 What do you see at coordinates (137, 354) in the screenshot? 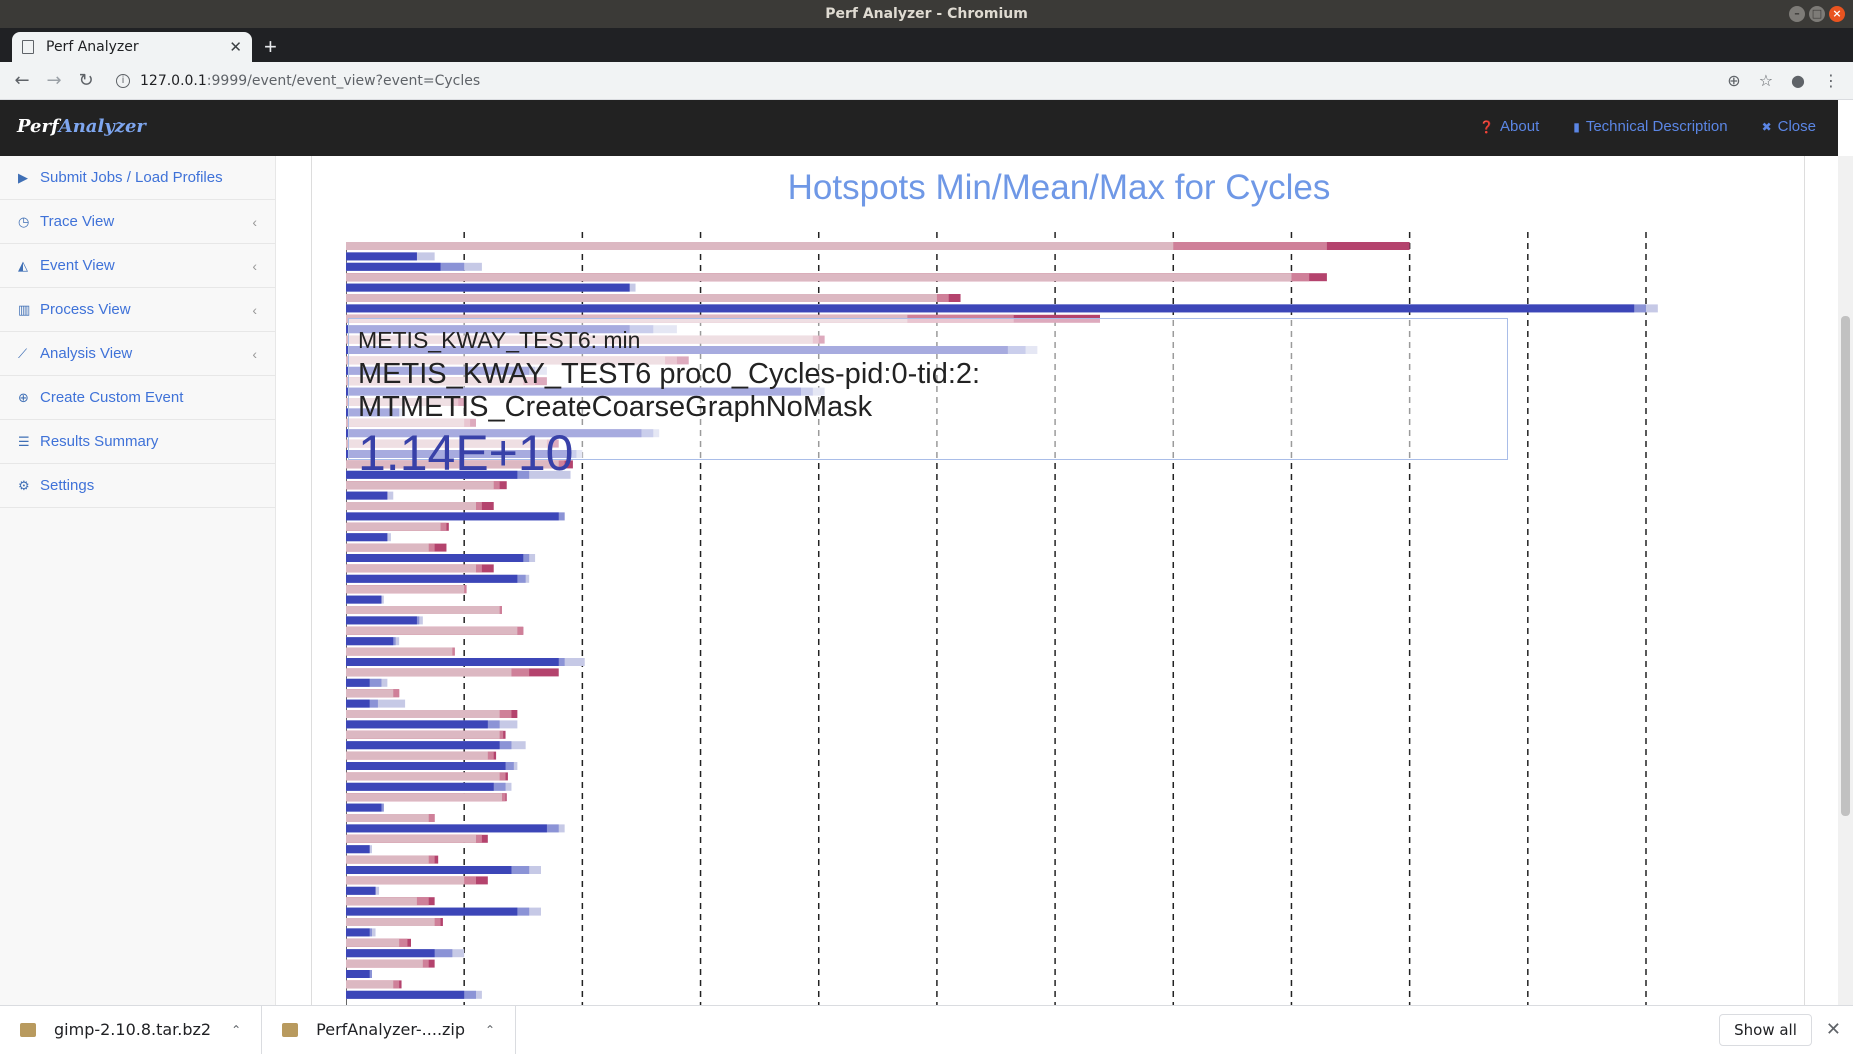
I see `sidebar-item-analysis-view: ⟋ Analysis View ‹` at bounding box center [137, 354].